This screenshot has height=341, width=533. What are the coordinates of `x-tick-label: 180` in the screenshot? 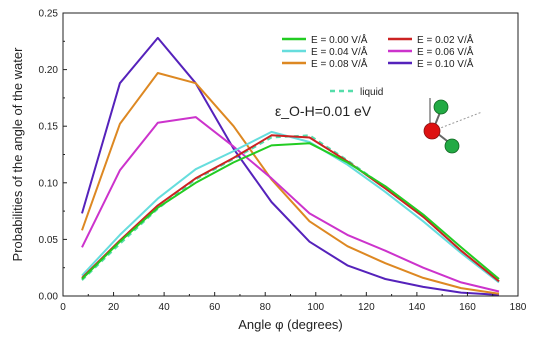 It's located at (518, 307).